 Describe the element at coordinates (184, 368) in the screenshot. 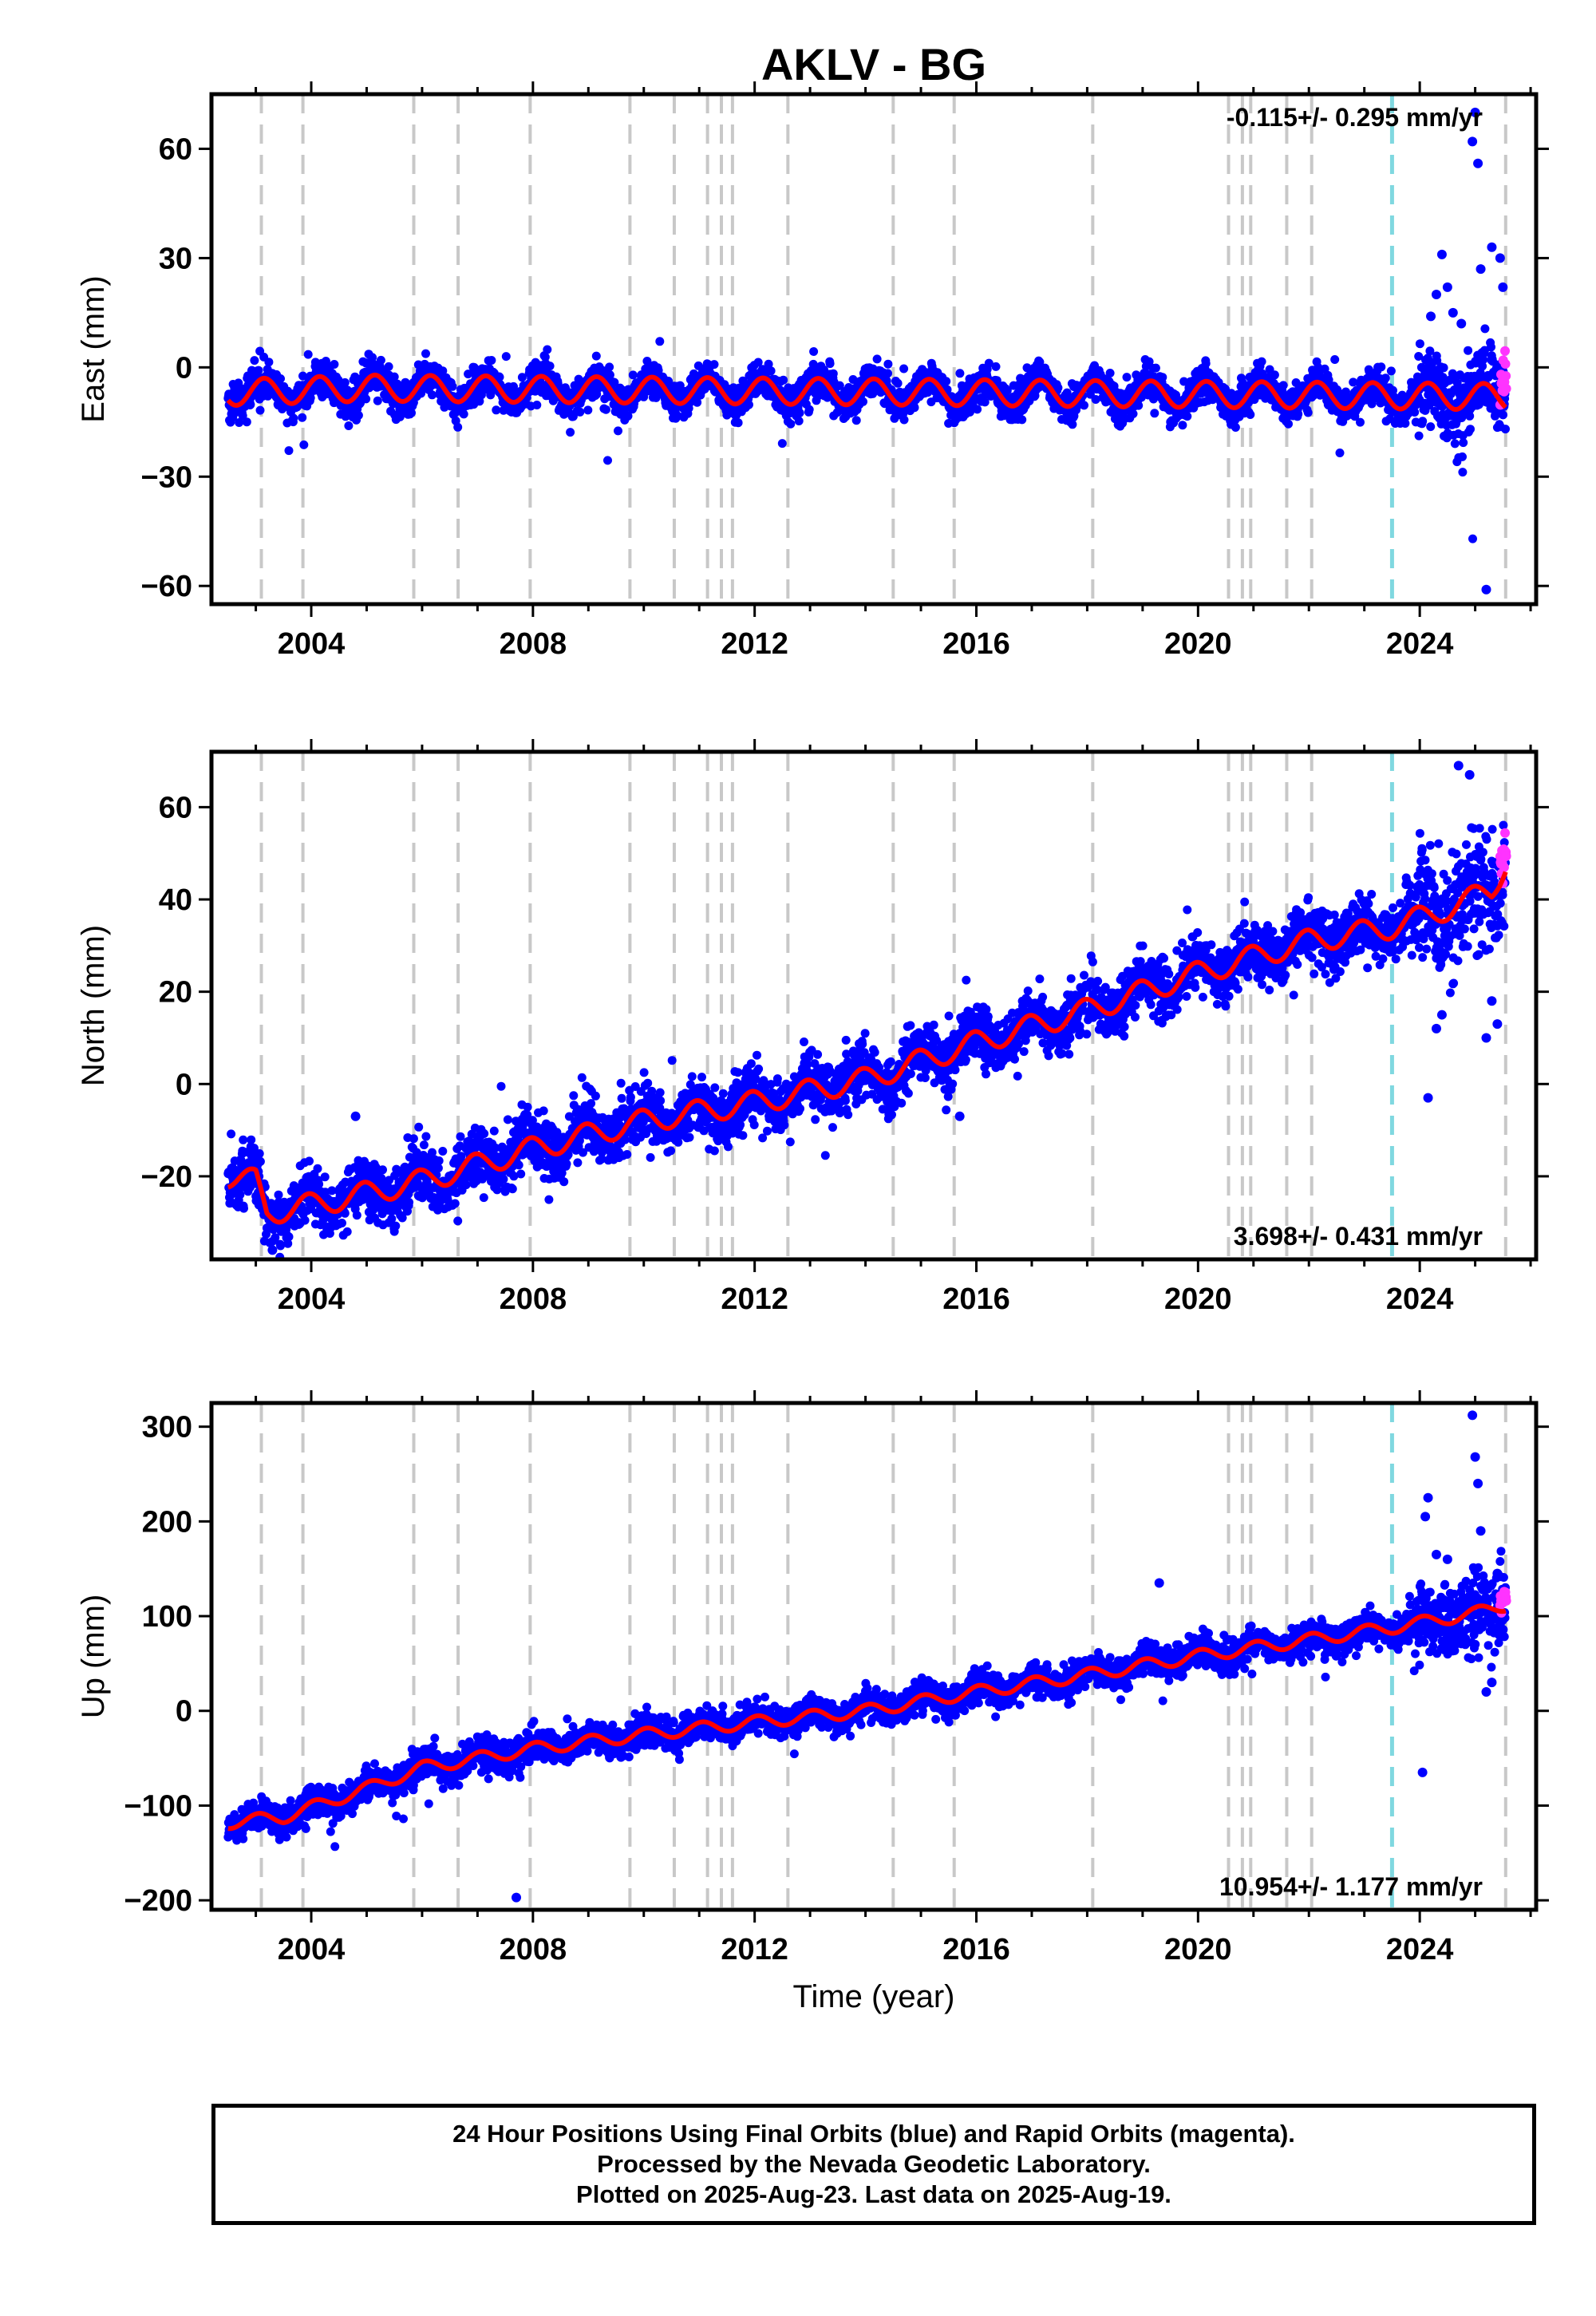

I see `y-tick-label: 0` at that location.